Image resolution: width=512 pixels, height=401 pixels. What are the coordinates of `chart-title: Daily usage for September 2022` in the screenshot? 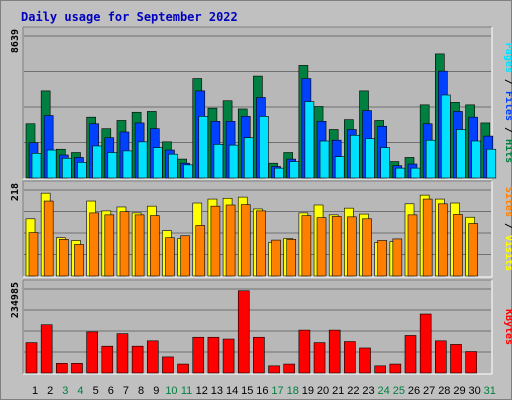 It's located at (129, 17).